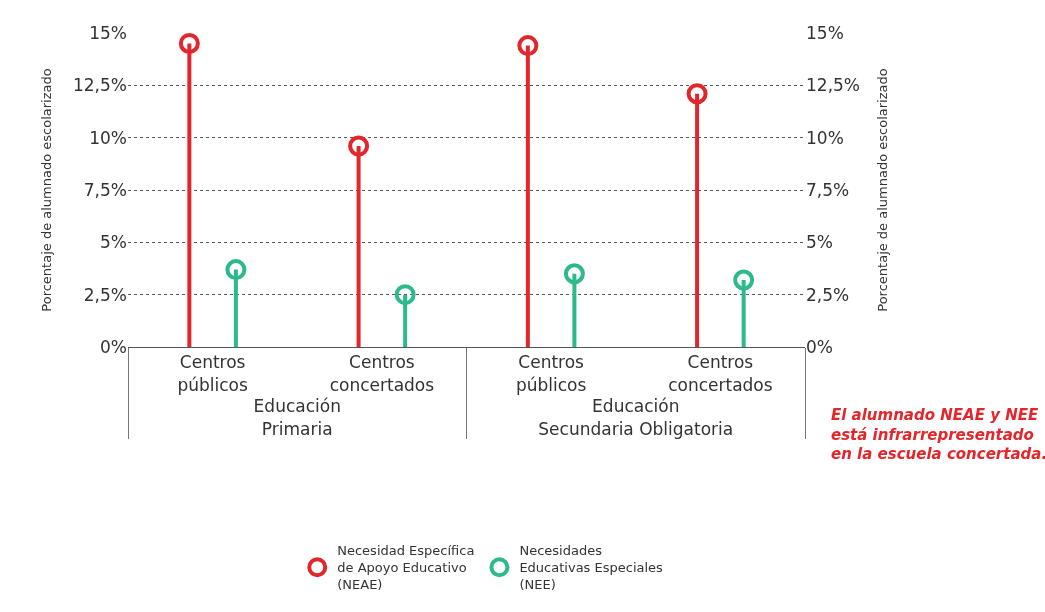  Describe the element at coordinates (825, 32) in the screenshot. I see `y2-tick-label: 15%` at that location.